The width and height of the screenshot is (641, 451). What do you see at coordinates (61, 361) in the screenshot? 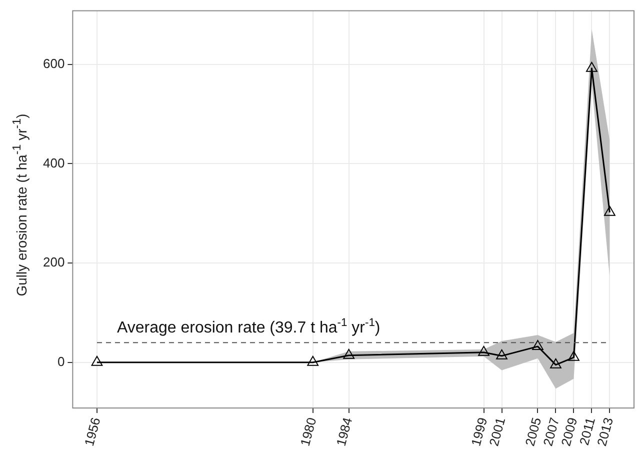
I see `y-tick-label: 0` at bounding box center [61, 361].